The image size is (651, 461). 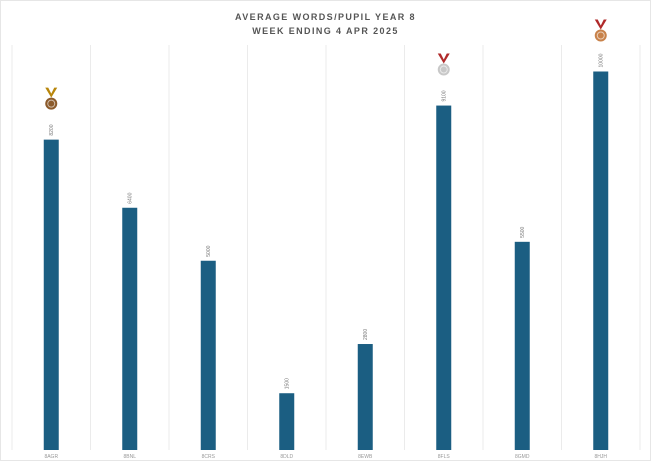 What do you see at coordinates (445, 95) in the screenshot?
I see `bar-value-label: 9100` at bounding box center [445, 95].